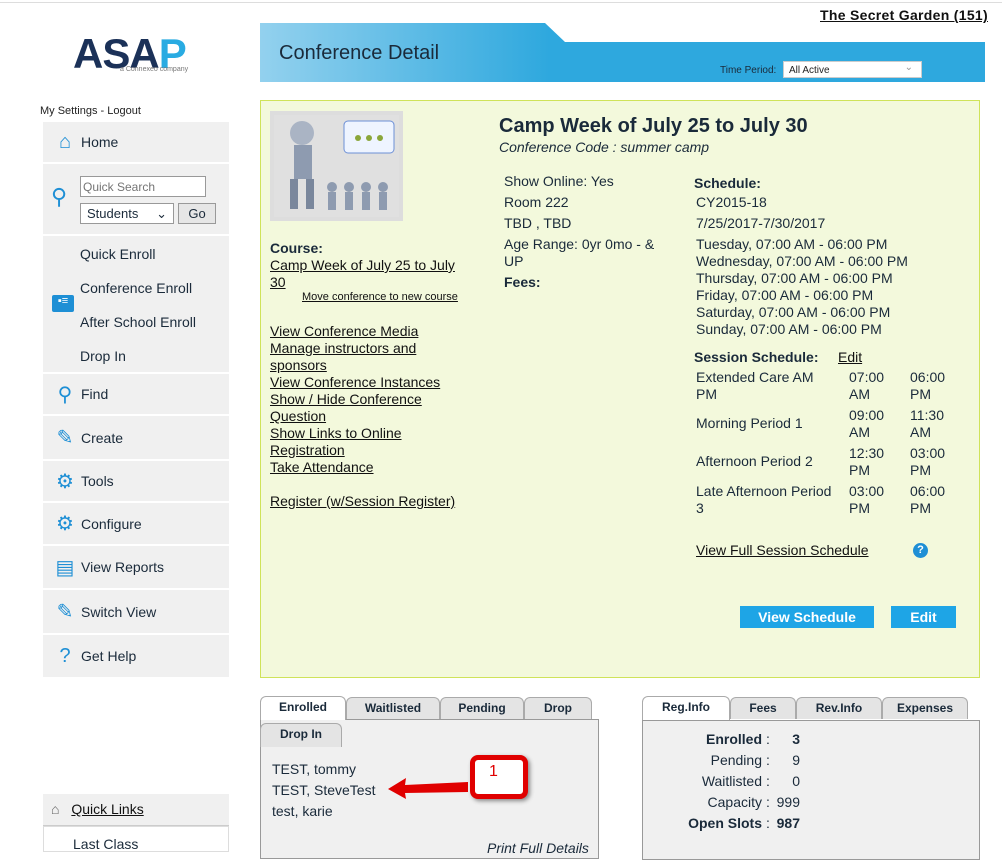 The width and height of the screenshot is (1002, 860). I want to click on after-school-enroll-link: After School Enroll, so click(138, 322).